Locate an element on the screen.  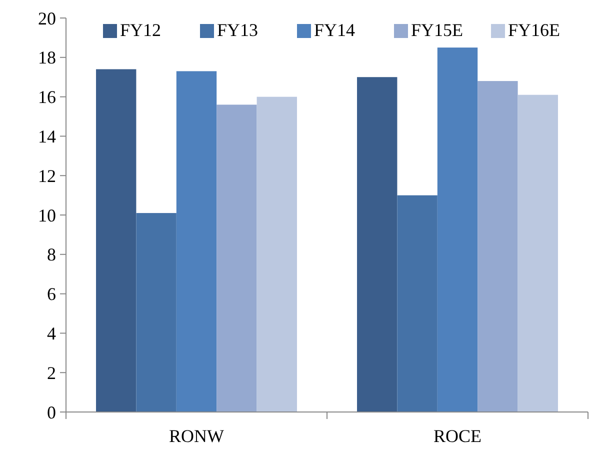
x-tick-label: RONW is located at coordinates (196, 436).